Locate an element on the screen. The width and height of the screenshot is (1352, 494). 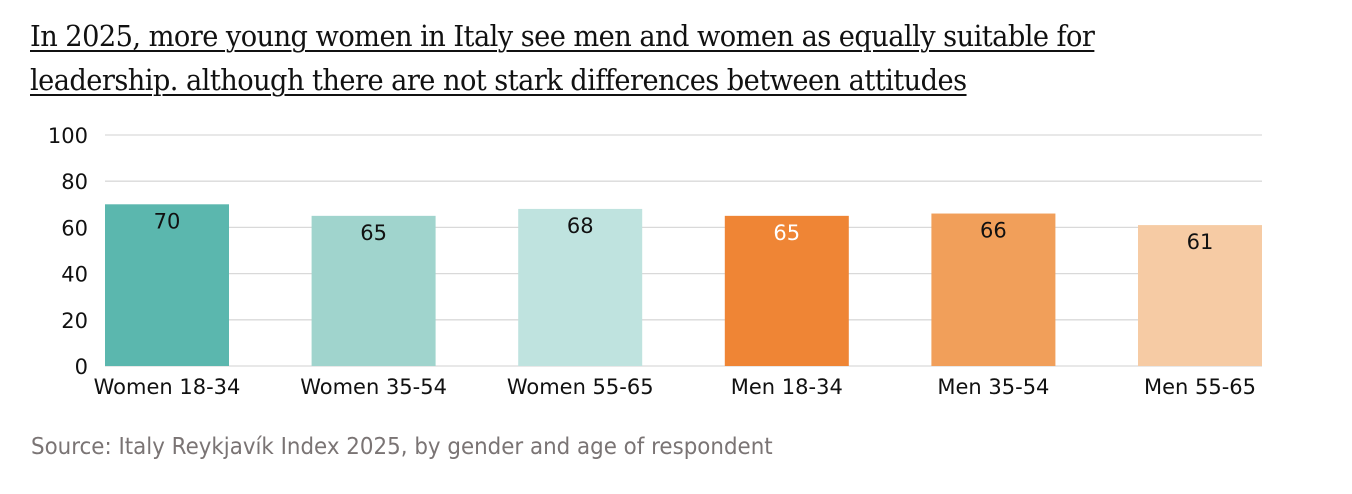
x-tick-label: Women 35-54 is located at coordinates (373, 387).